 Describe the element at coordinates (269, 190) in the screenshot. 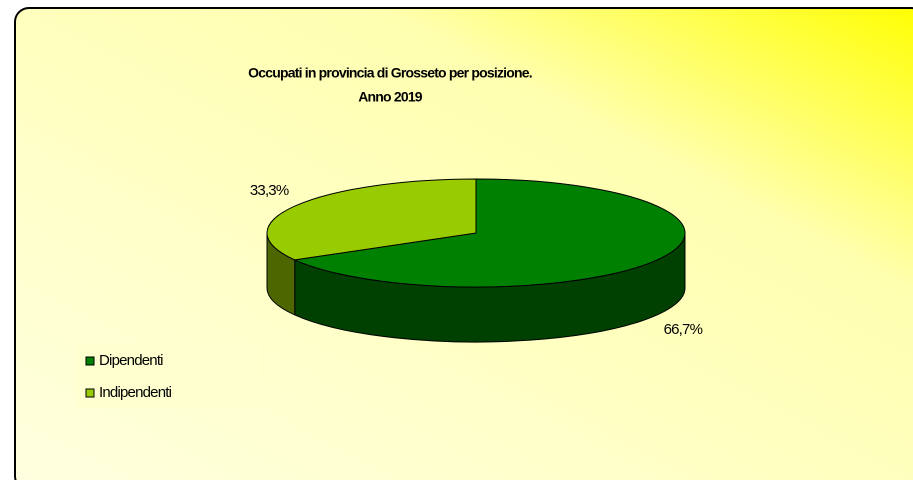

I see `data-label: 33,3%` at that location.